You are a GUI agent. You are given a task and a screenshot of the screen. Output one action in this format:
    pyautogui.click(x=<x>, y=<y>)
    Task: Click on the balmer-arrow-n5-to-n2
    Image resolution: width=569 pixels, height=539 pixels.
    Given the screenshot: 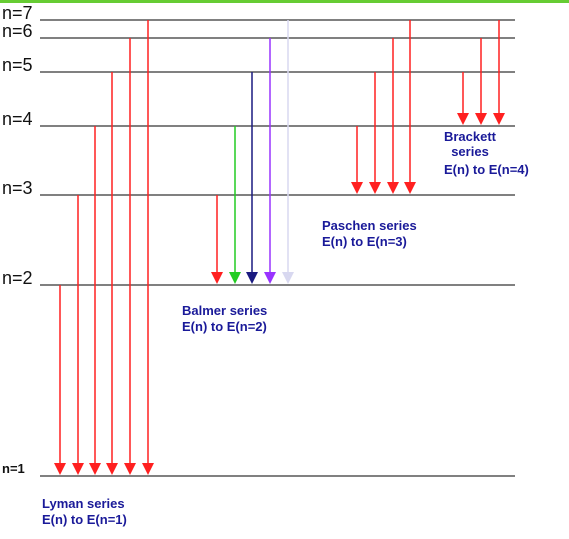 What is the action you would take?
    pyautogui.click(x=252, y=178)
    